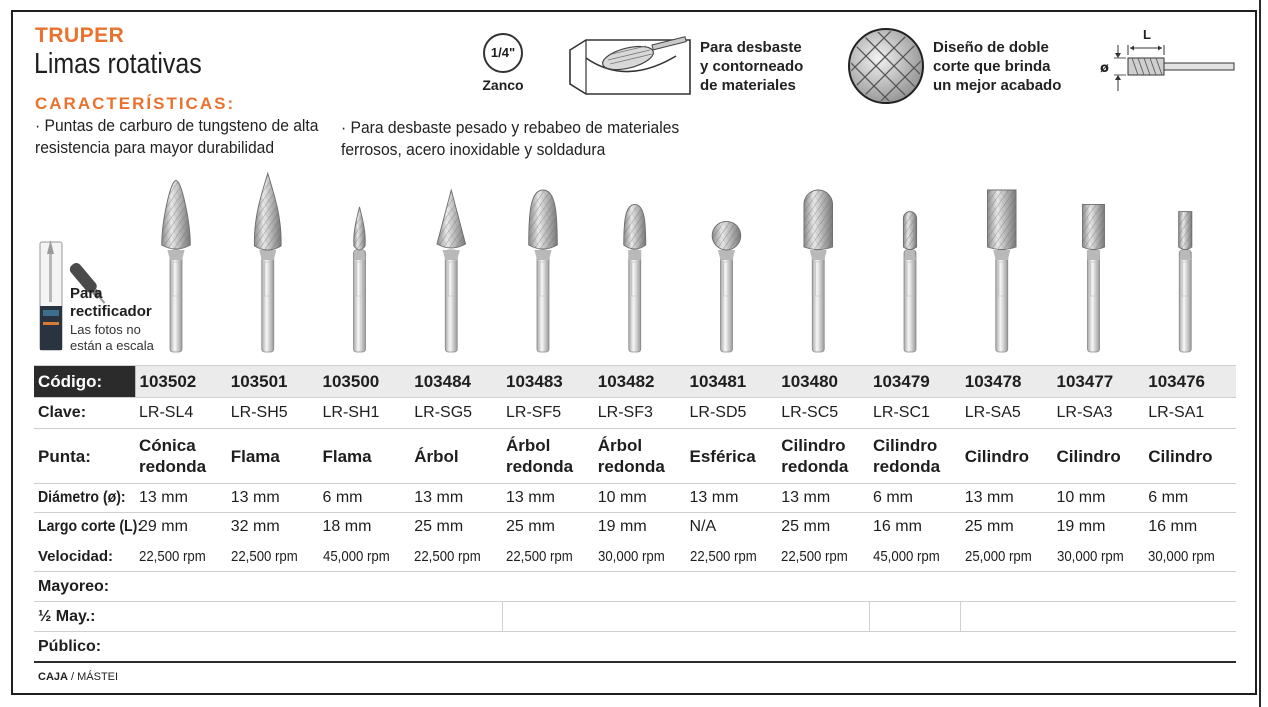 Image resolution: width=1268 pixels, height=707 pixels. I want to click on velocidad-label: Velocidad:, so click(84, 556).